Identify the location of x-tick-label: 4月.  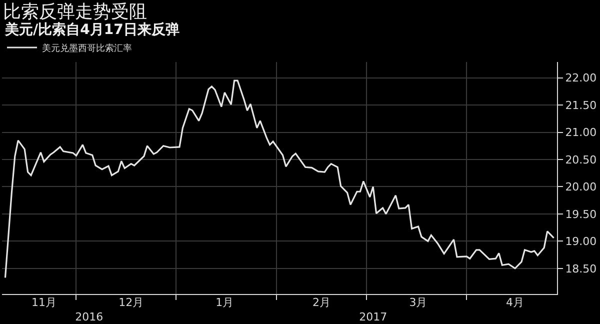
(515, 302).